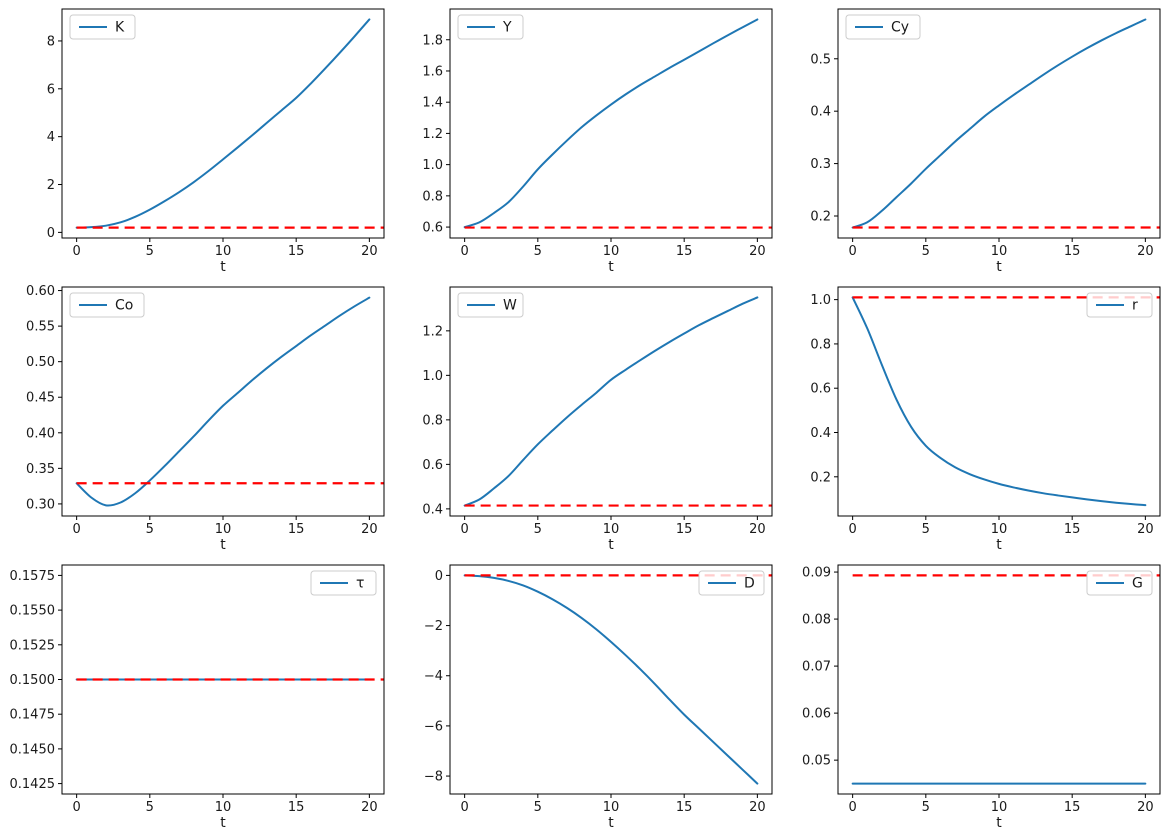  What do you see at coordinates (33, 715) in the screenshot?
I see `y-tick-label: 0.1475` at bounding box center [33, 715].